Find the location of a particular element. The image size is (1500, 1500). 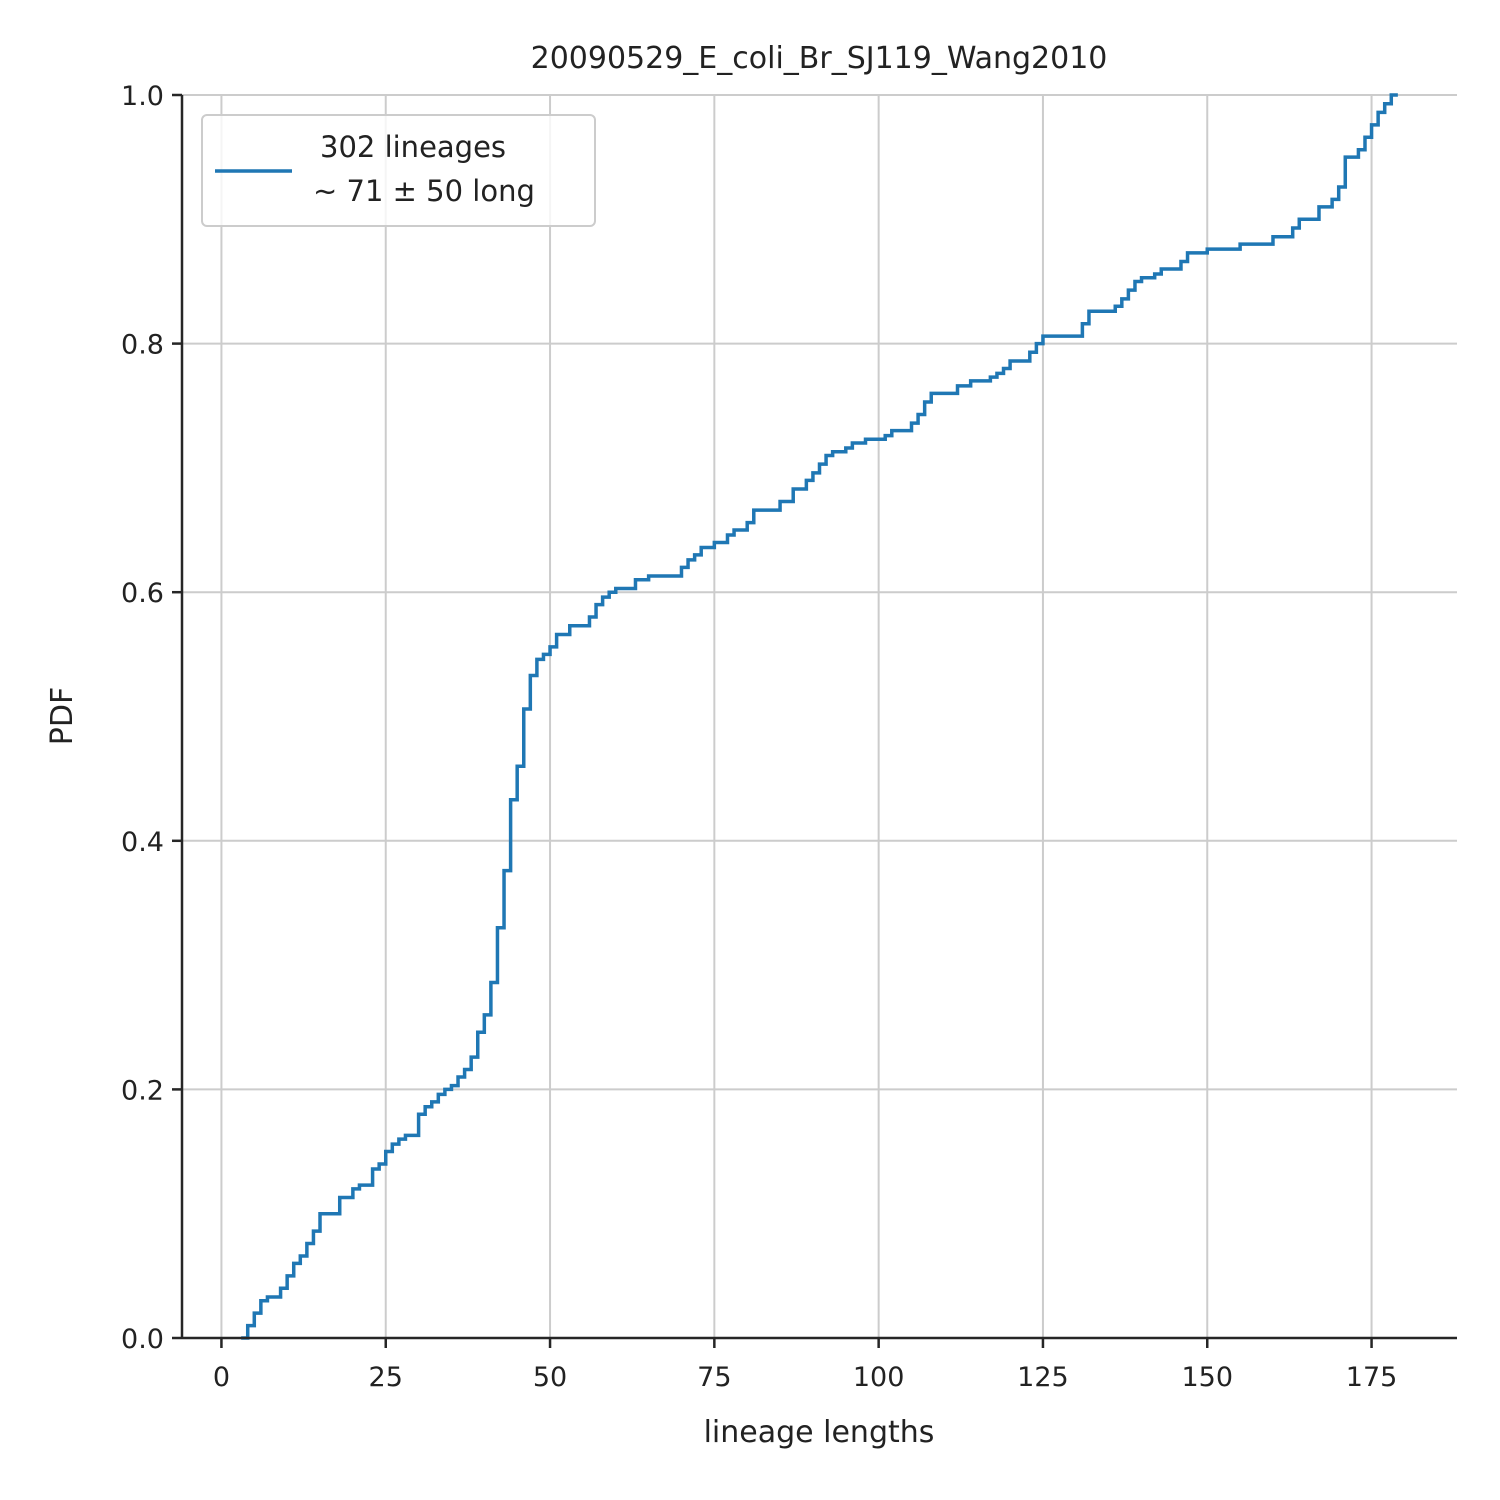

x-tick-label: 100 is located at coordinates (879, 1377).